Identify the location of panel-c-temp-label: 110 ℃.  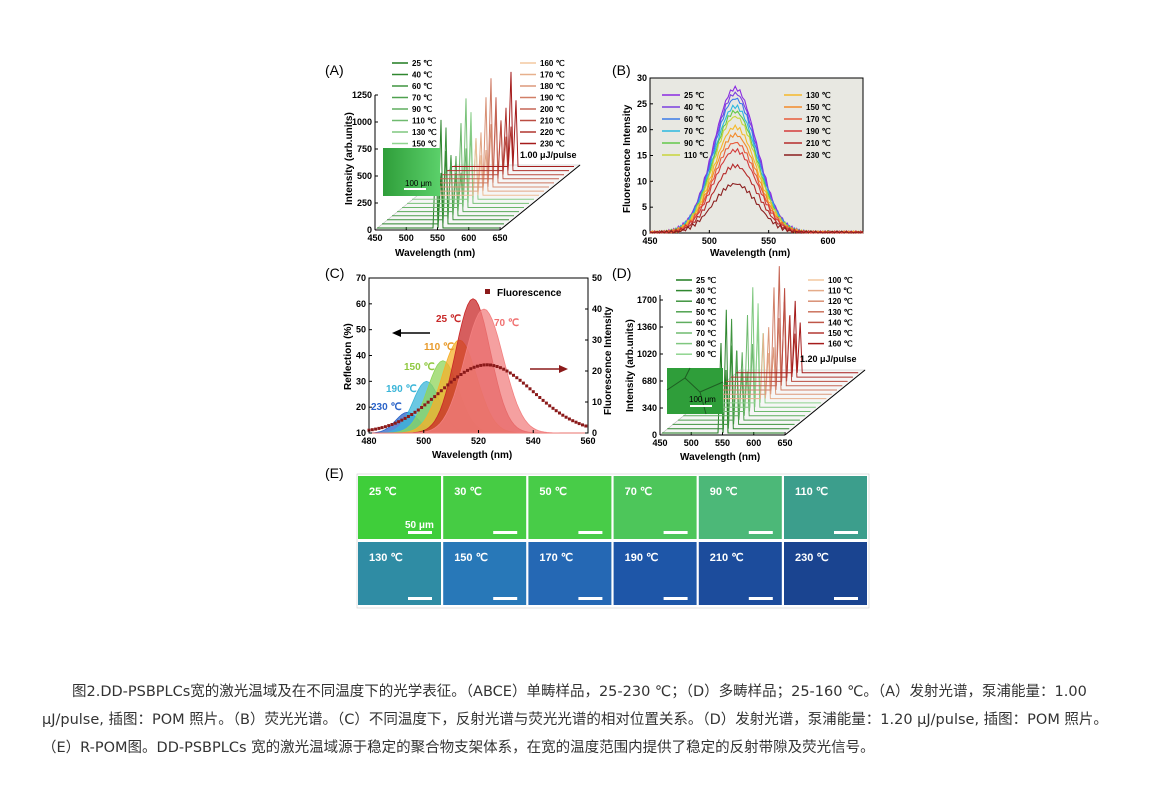
(439, 347).